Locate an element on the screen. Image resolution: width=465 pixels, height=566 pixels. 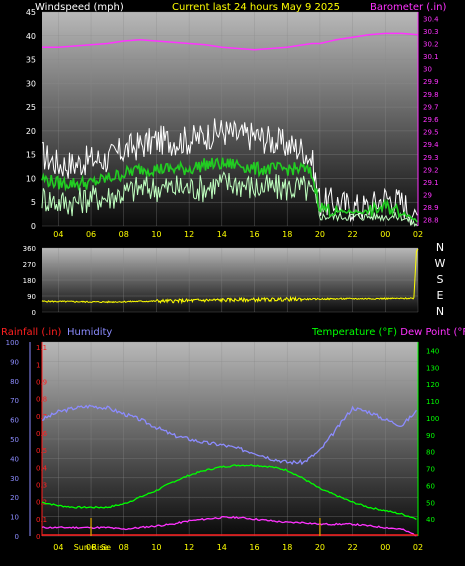
barometer-y-tick-label: 28.9 is located at coordinates (431, 208).